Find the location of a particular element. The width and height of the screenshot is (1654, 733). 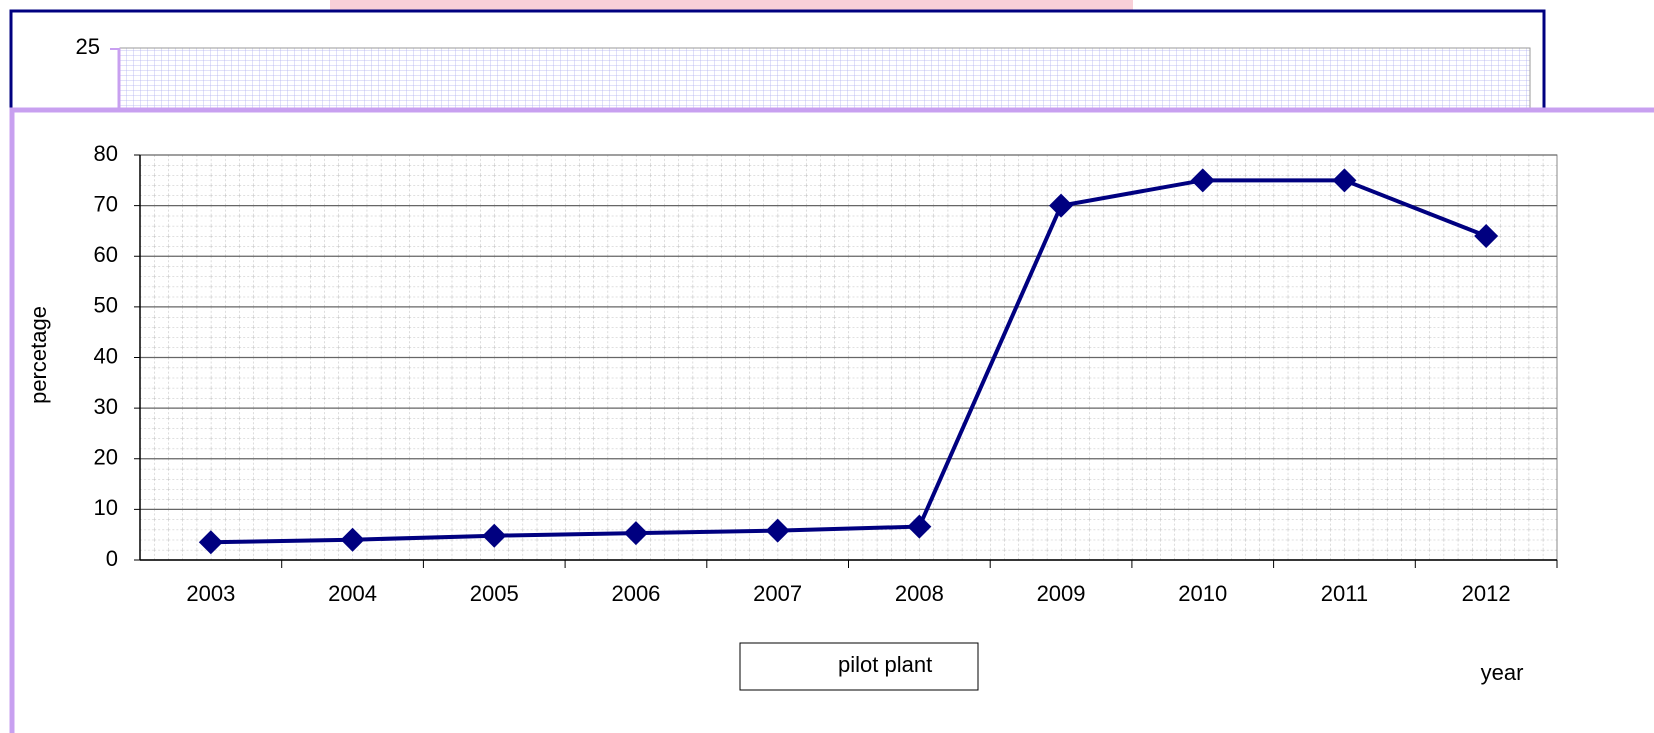

y-tick-label: 80 is located at coordinates (106, 153).